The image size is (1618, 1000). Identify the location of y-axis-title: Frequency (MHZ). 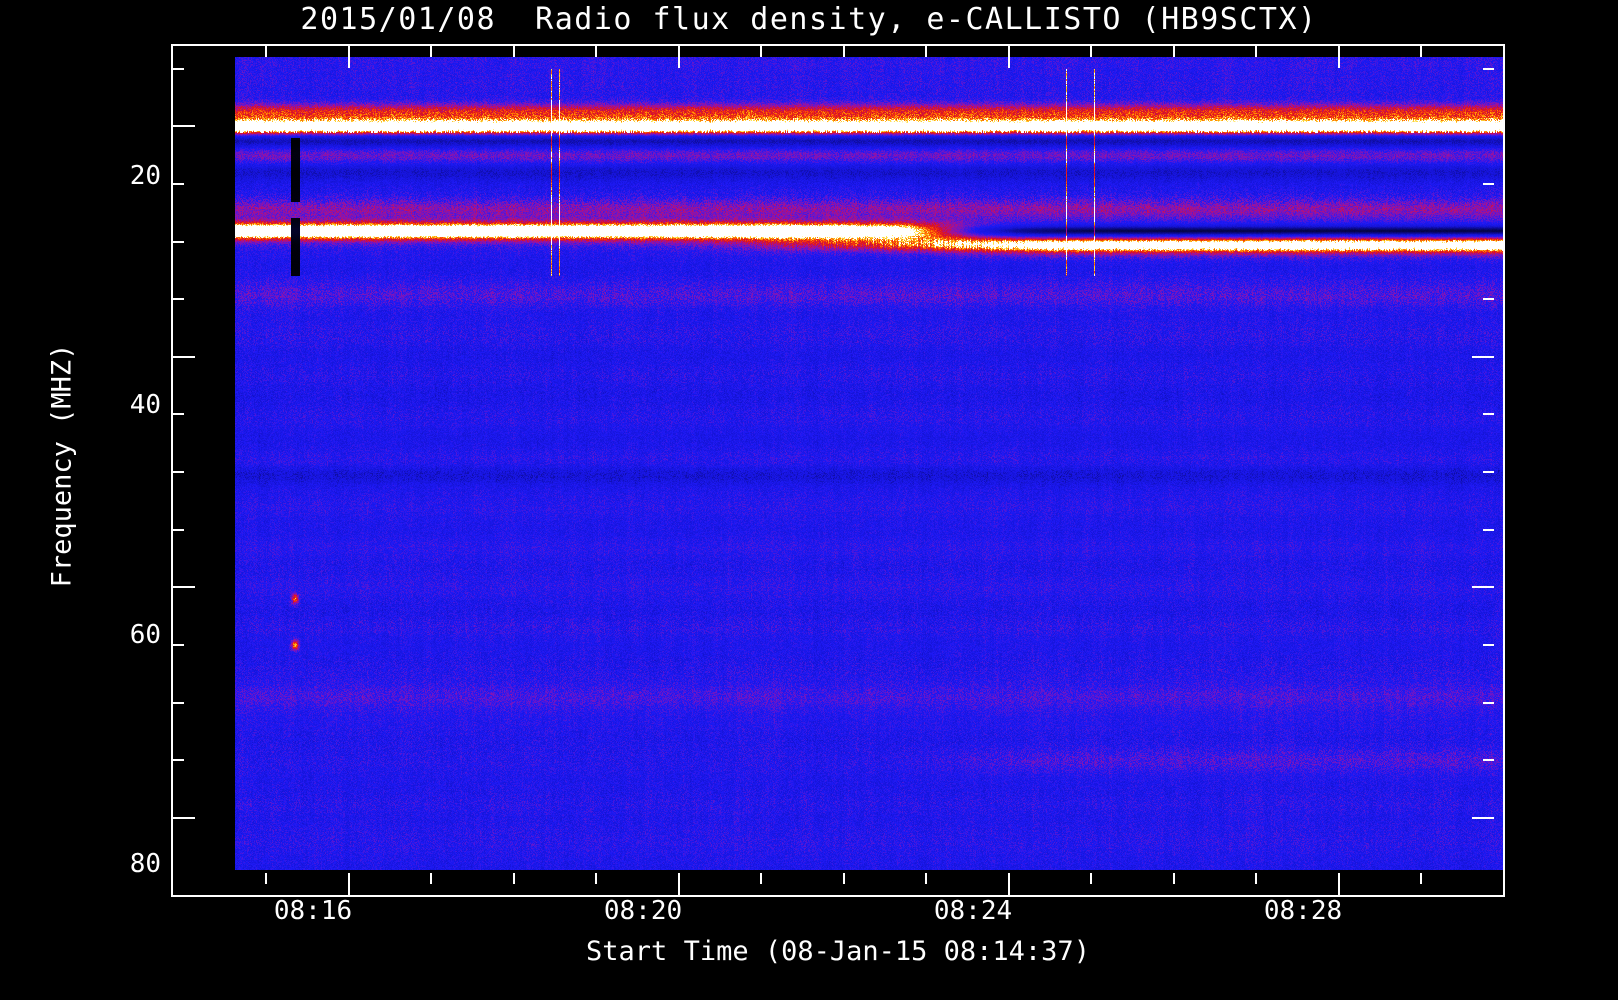
(62, 465).